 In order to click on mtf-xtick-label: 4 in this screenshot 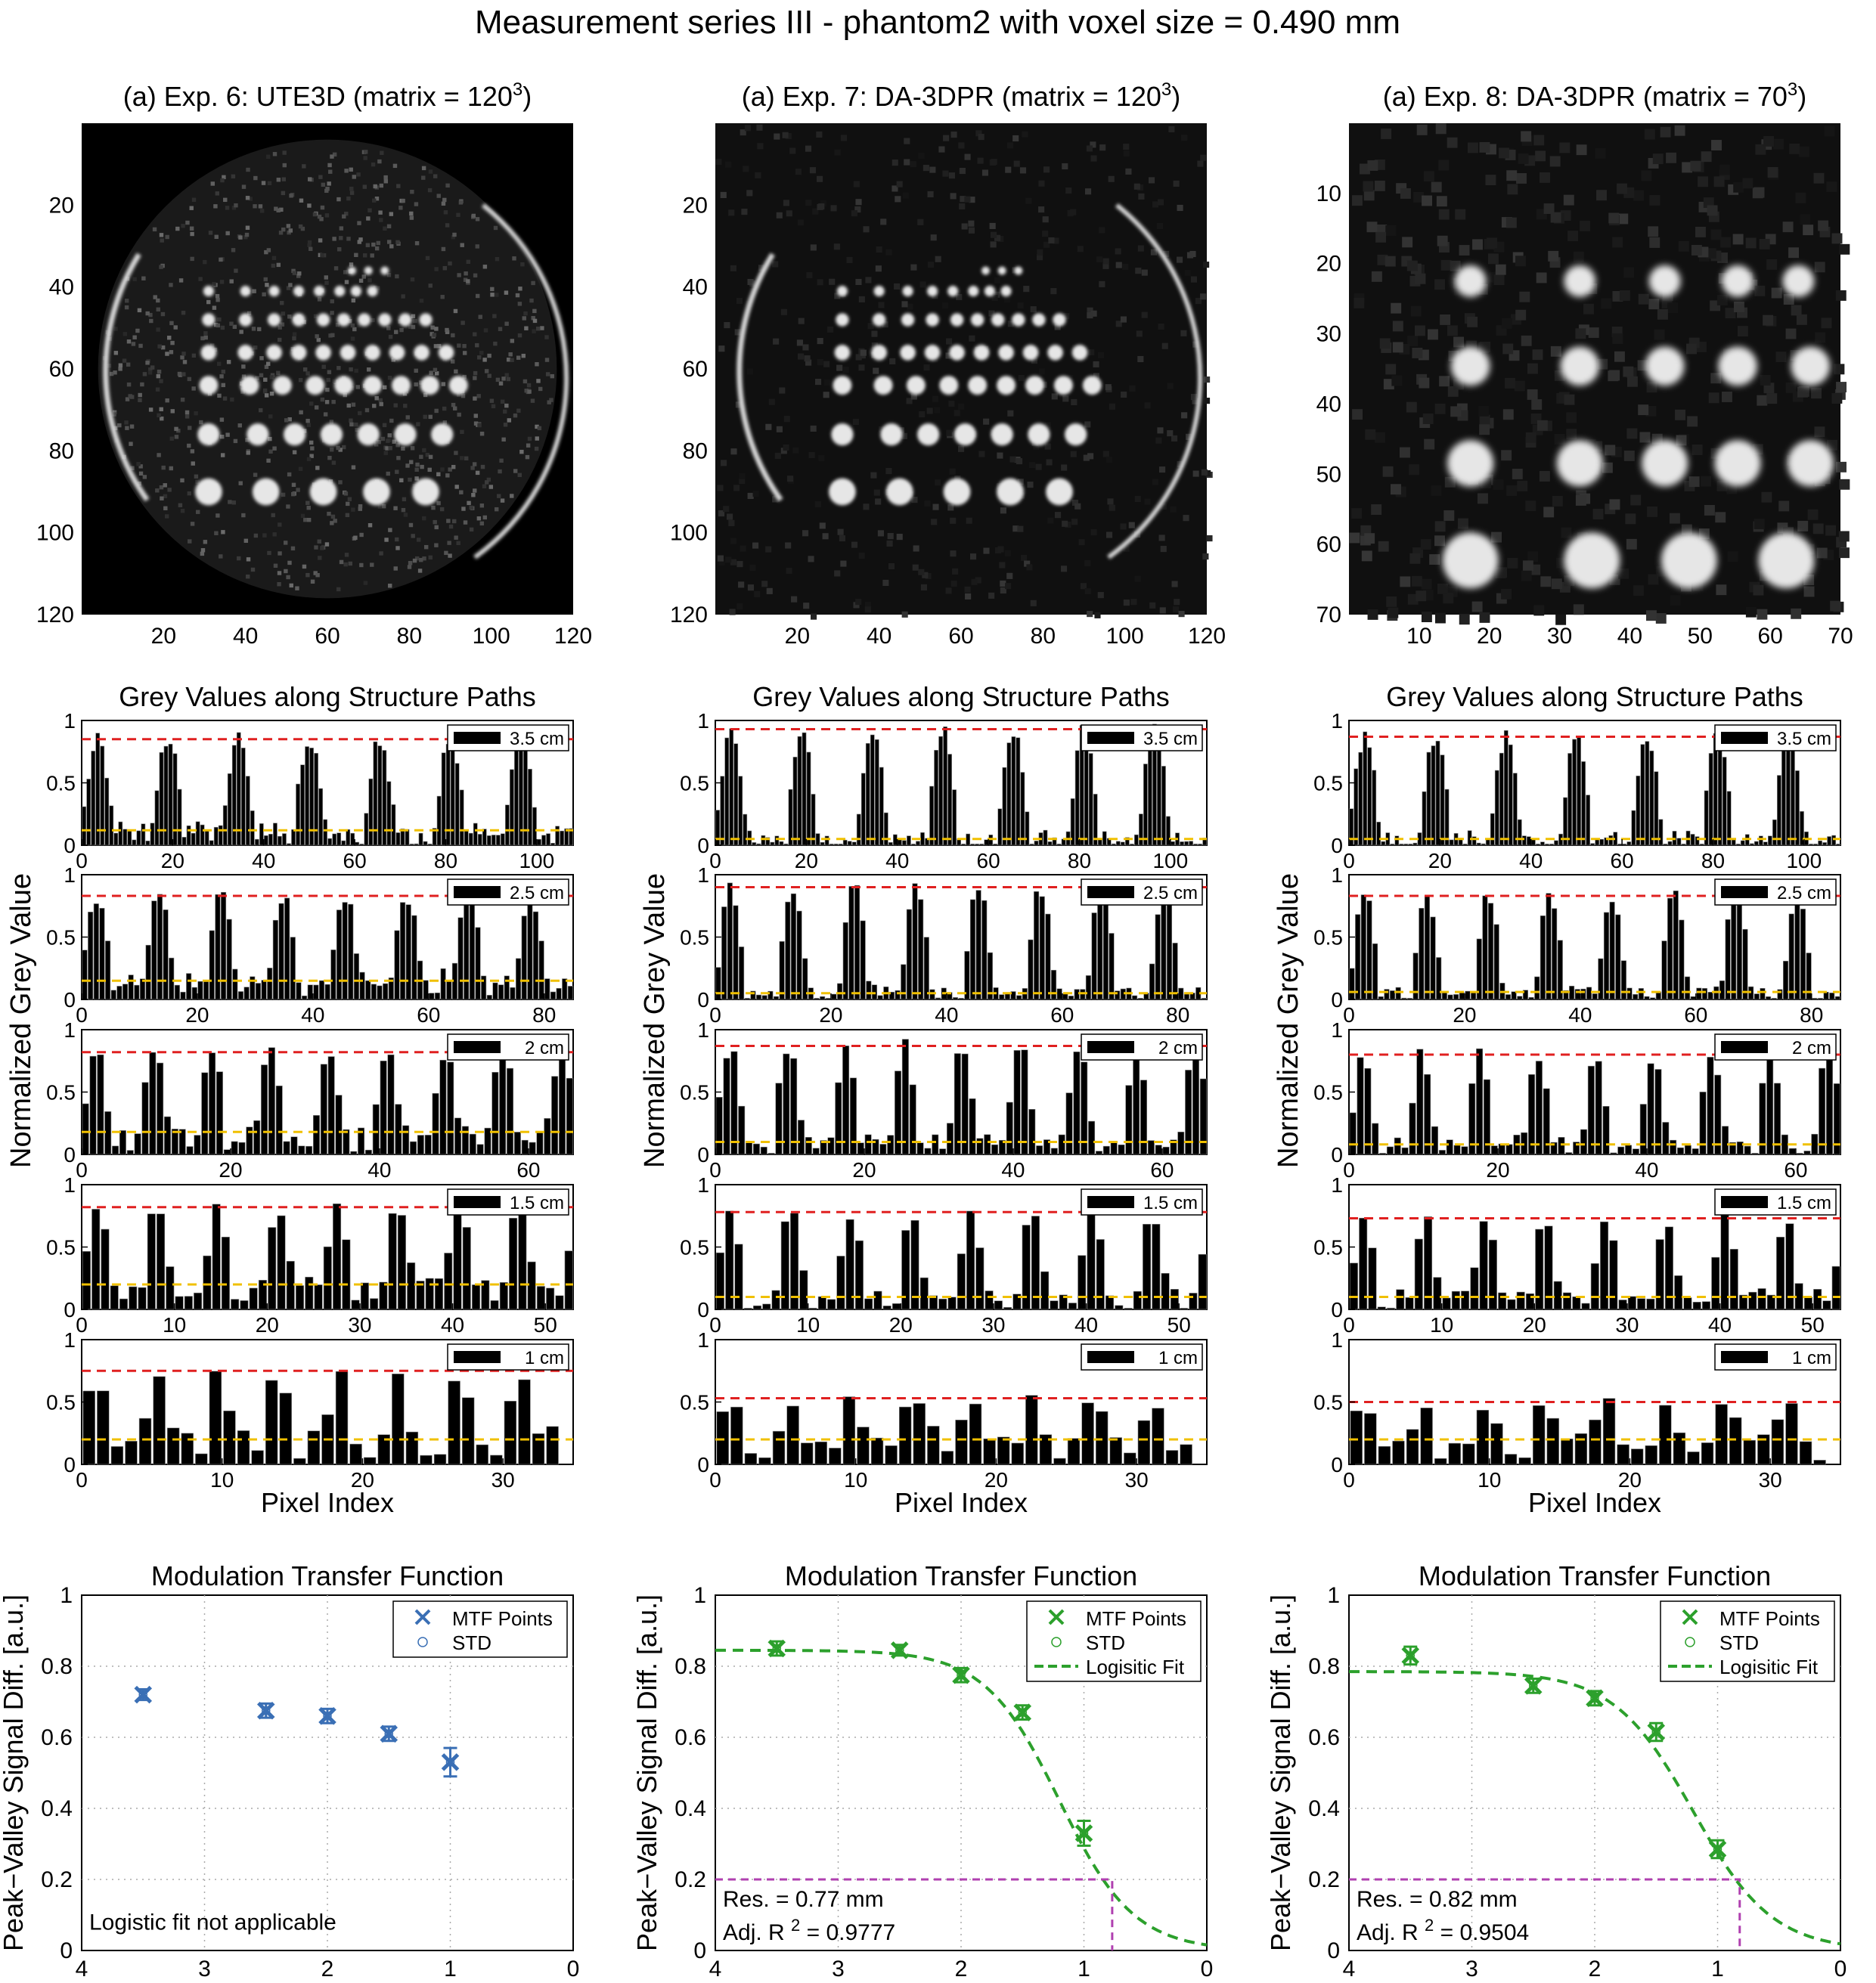, I will do `click(82, 1969)`.